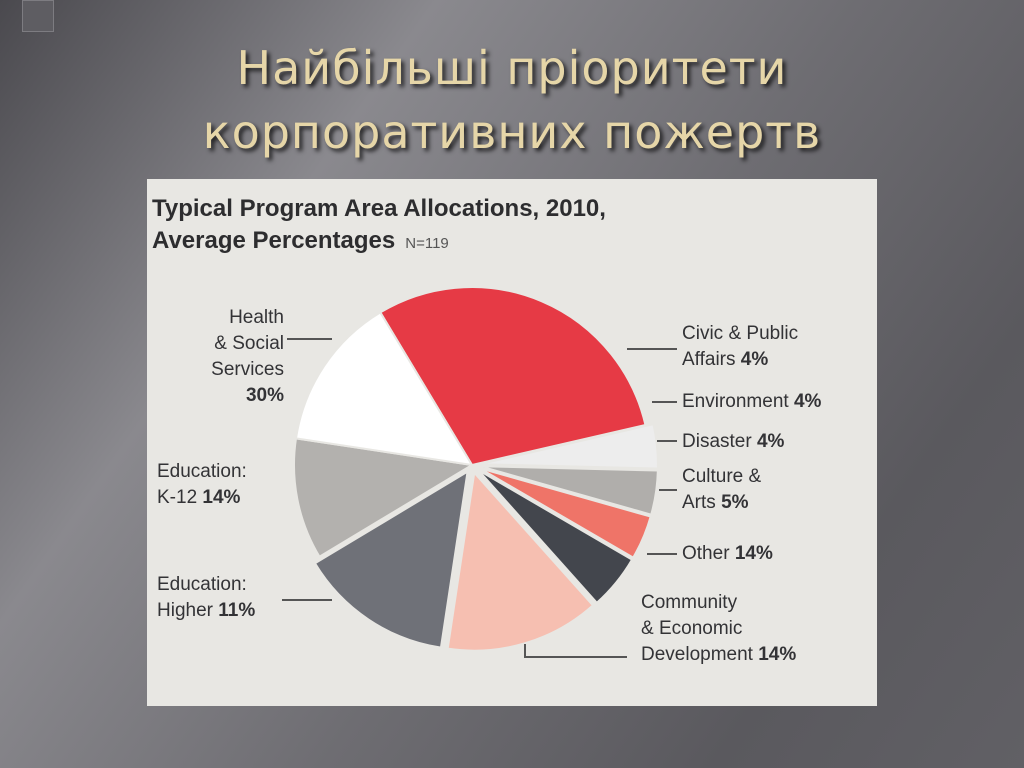 This screenshot has height=768, width=1024. What do you see at coordinates (379, 208) in the screenshot?
I see `chart-title-text: Typical Program Area Allocations, 2010,` at bounding box center [379, 208].